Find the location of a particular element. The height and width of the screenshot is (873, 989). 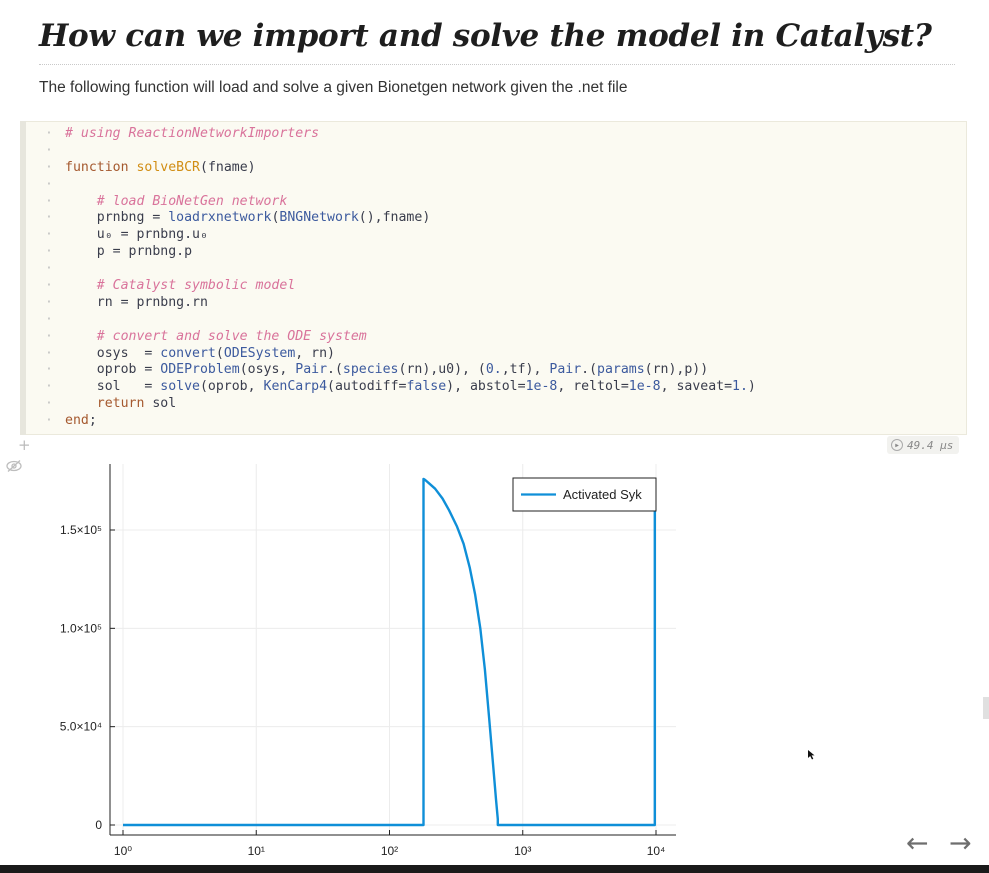

runtime-label: 49.4 μs is located at coordinates (930, 445).